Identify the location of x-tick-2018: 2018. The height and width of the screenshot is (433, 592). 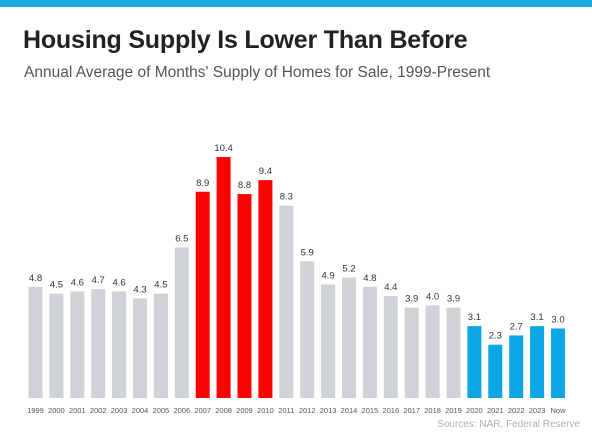
(432, 410).